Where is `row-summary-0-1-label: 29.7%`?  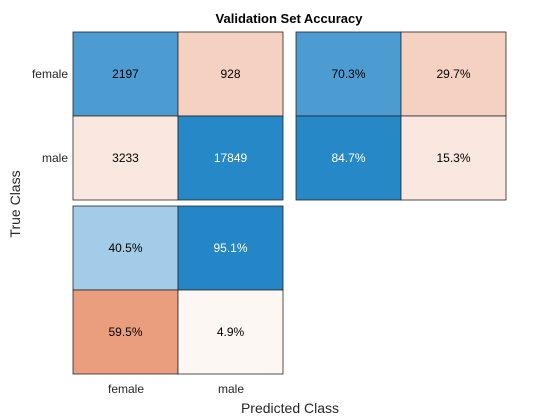
row-summary-0-1-label: 29.7% is located at coordinates (453, 74).